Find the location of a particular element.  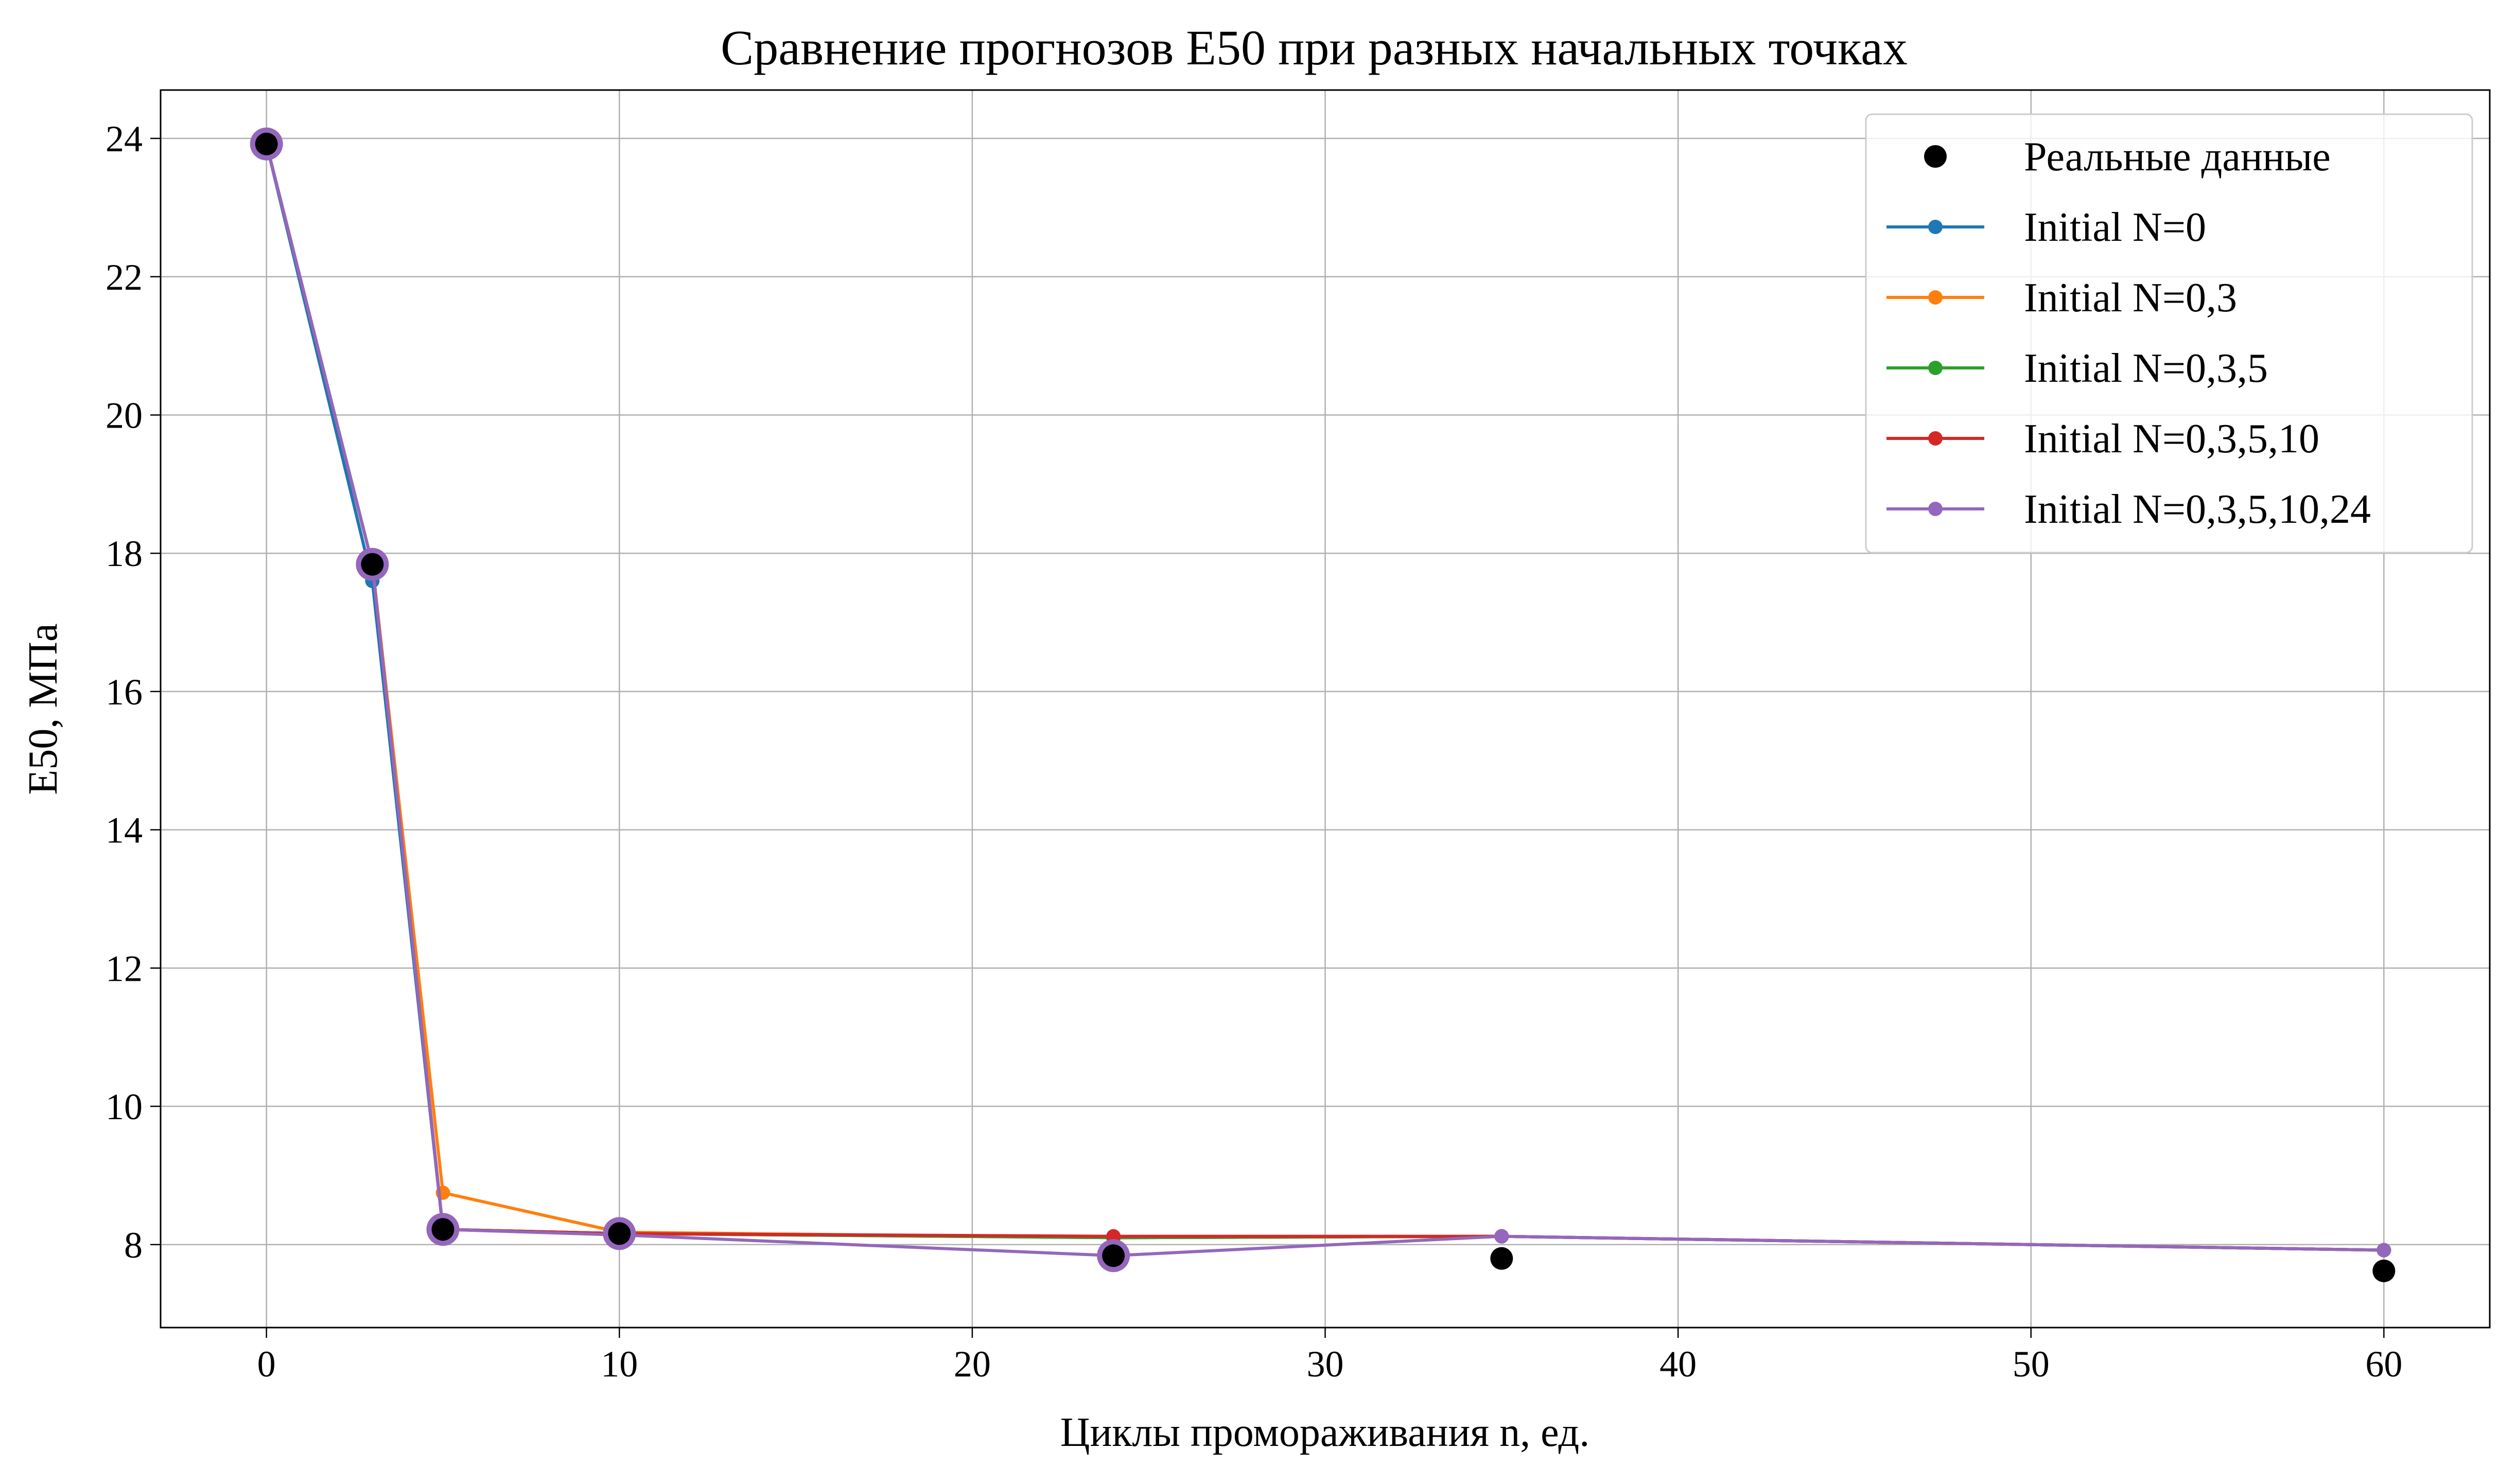

x-tick-label: 10 is located at coordinates (620, 1364).